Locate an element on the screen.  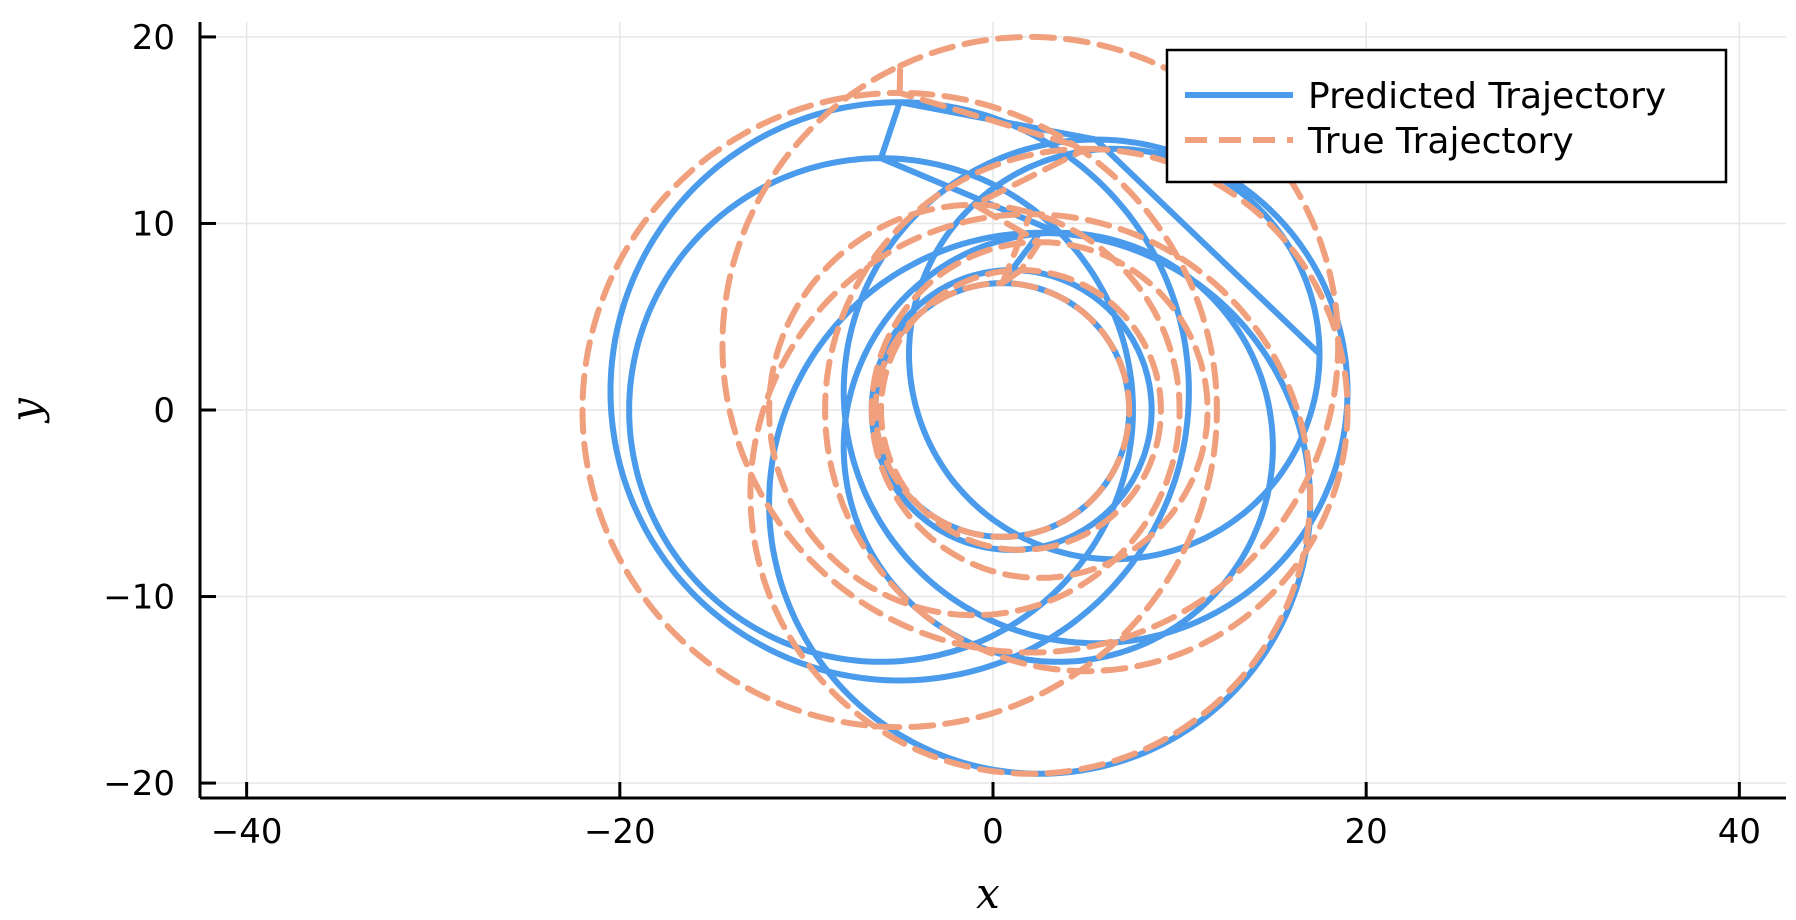
x-tick-label: −20 is located at coordinates (620, 832).